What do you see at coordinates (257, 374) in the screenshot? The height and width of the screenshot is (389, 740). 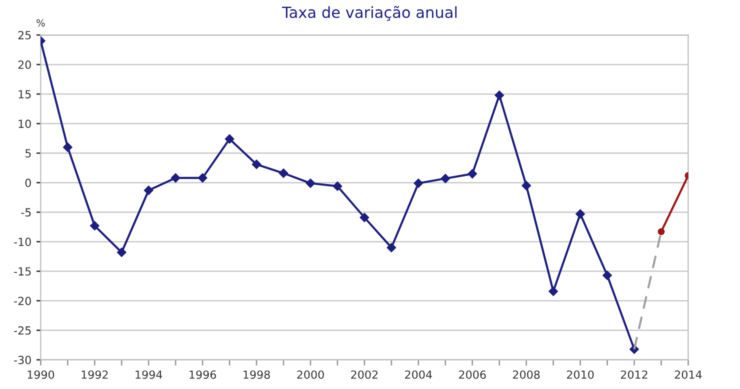 I see `x-tick-label: 1998` at bounding box center [257, 374].